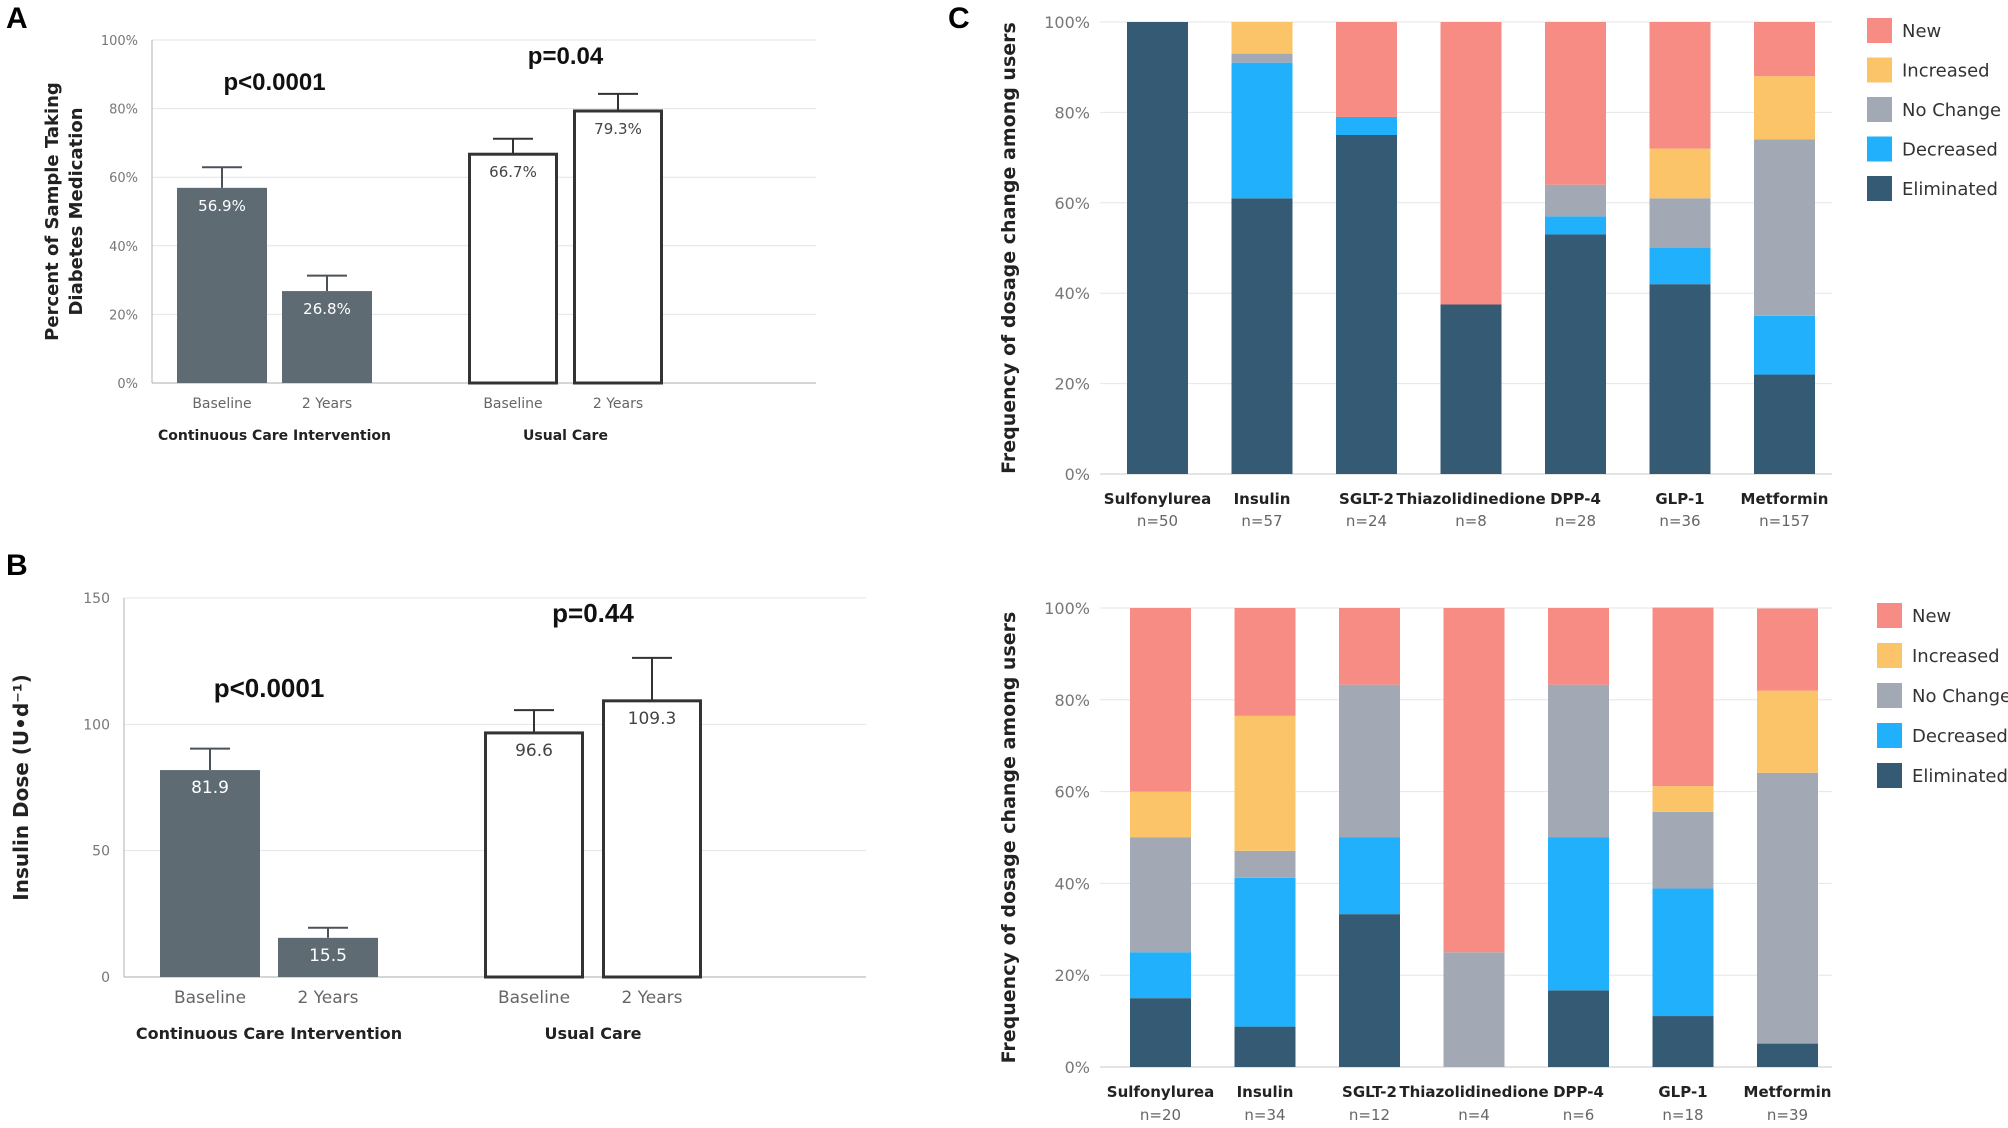 The image size is (2008, 1128). I want to click on bar-value-label: 81.9, so click(210, 788).